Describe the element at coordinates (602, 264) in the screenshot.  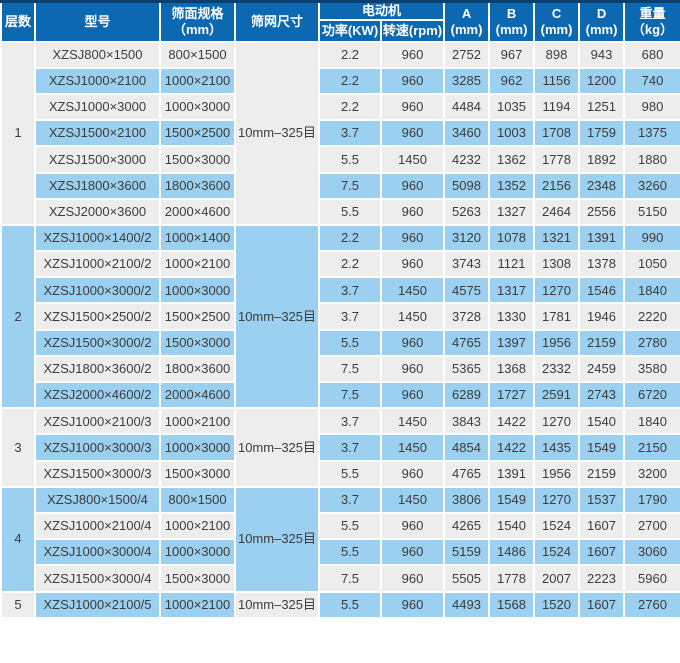
I see `d-cell: 1378` at that location.